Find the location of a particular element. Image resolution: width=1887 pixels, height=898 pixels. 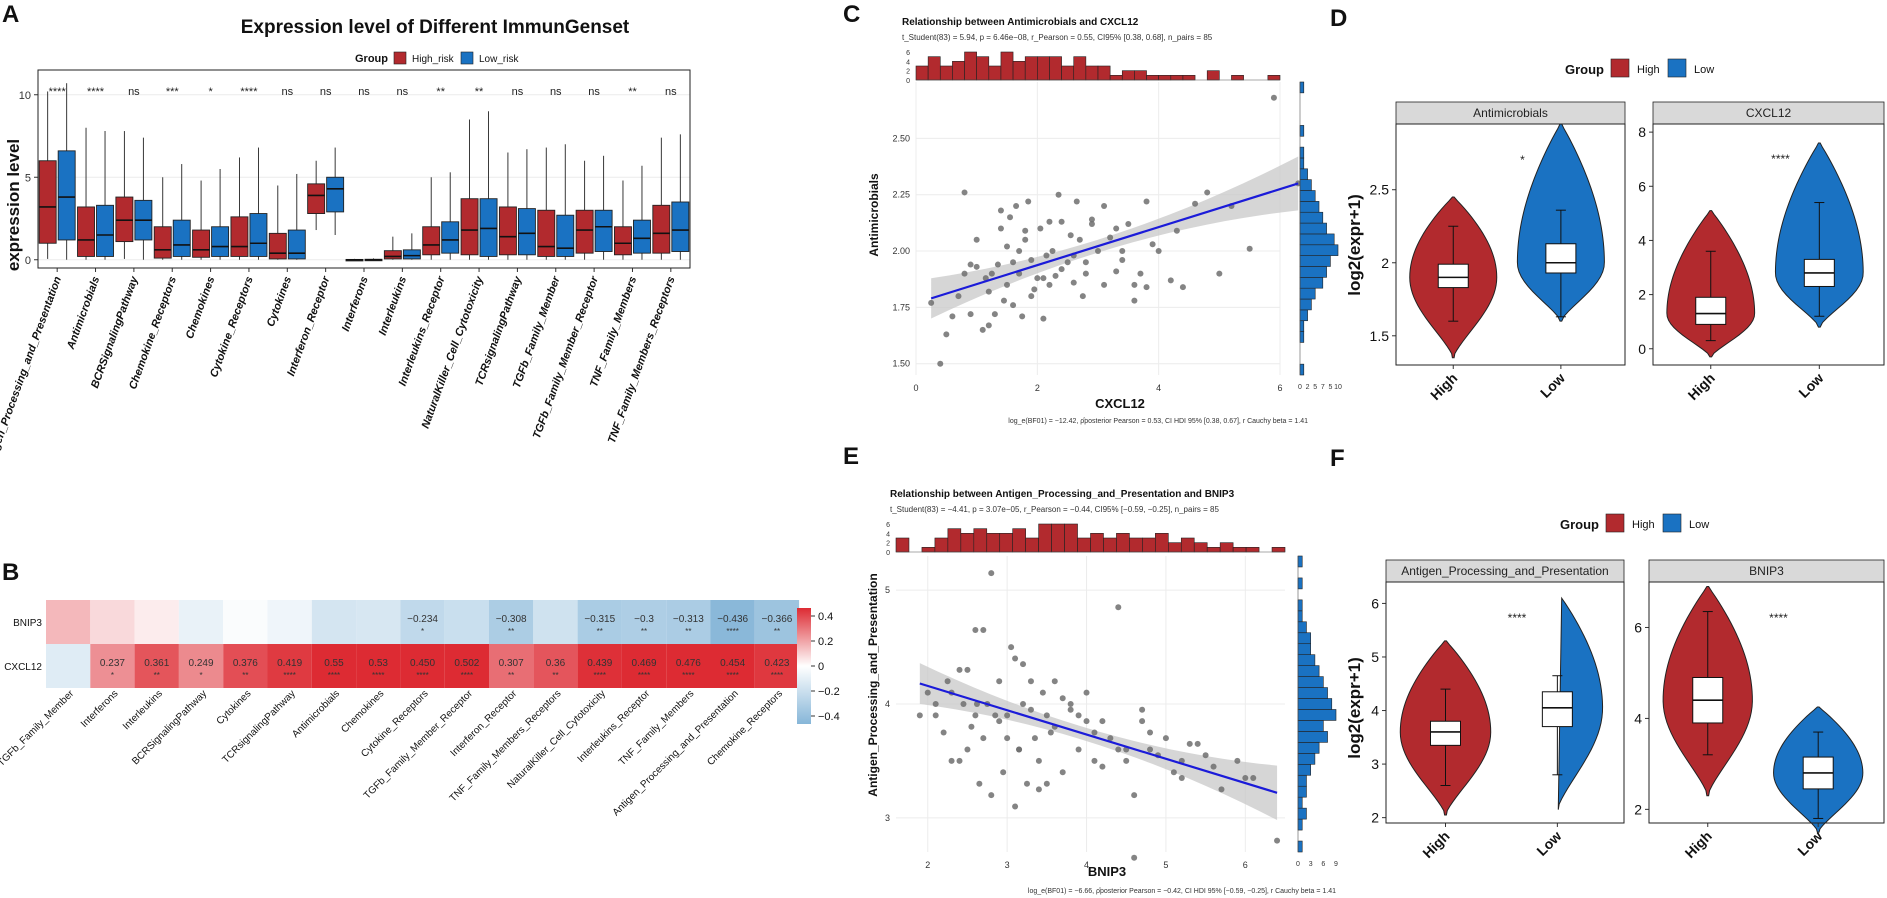

panel-e-top-hist-tick: 0 is located at coordinates (888, 553).